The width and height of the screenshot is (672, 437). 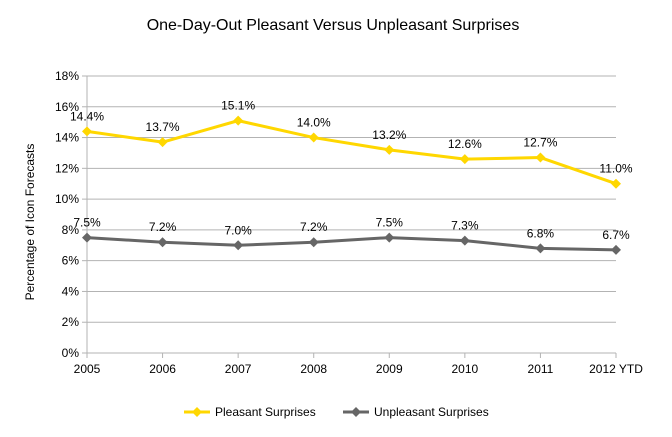 What do you see at coordinates (71, 353) in the screenshot?
I see `y-tick-label: 0%` at bounding box center [71, 353].